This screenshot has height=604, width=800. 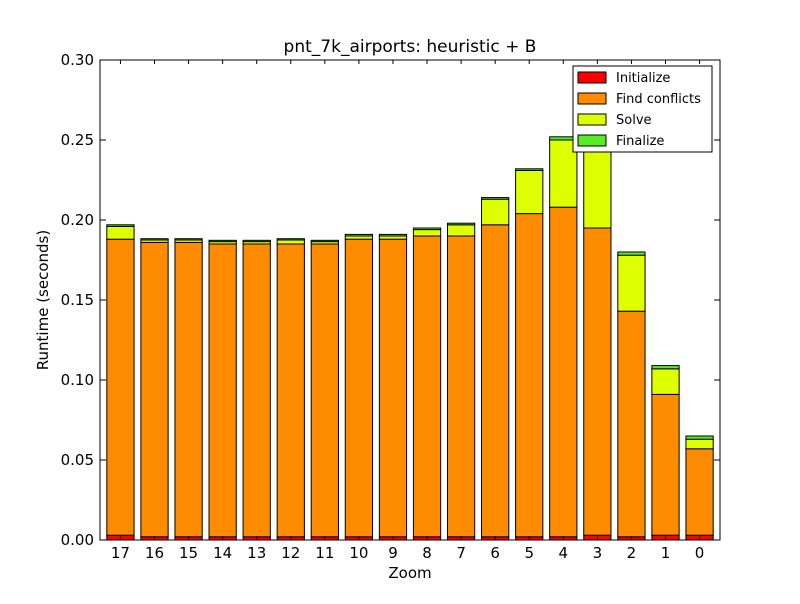 What do you see at coordinates (632, 553) in the screenshot?
I see `x-tick-label: 2` at bounding box center [632, 553].